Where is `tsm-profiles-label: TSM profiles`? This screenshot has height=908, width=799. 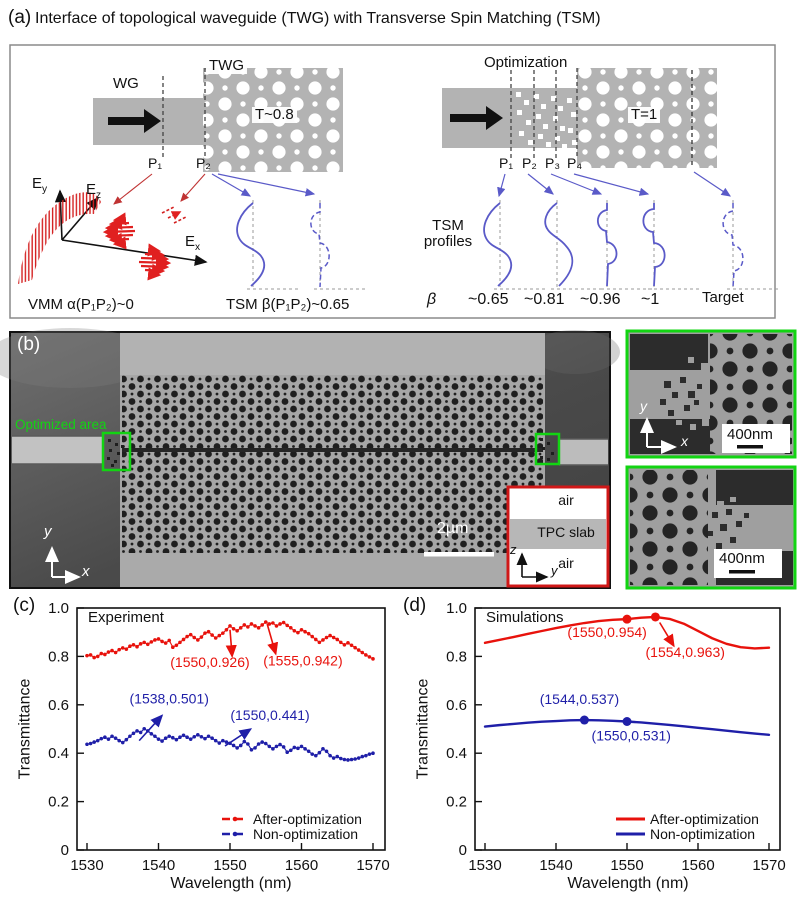
tsm-profiles-label: TSM profiles is located at coordinates (448, 233).